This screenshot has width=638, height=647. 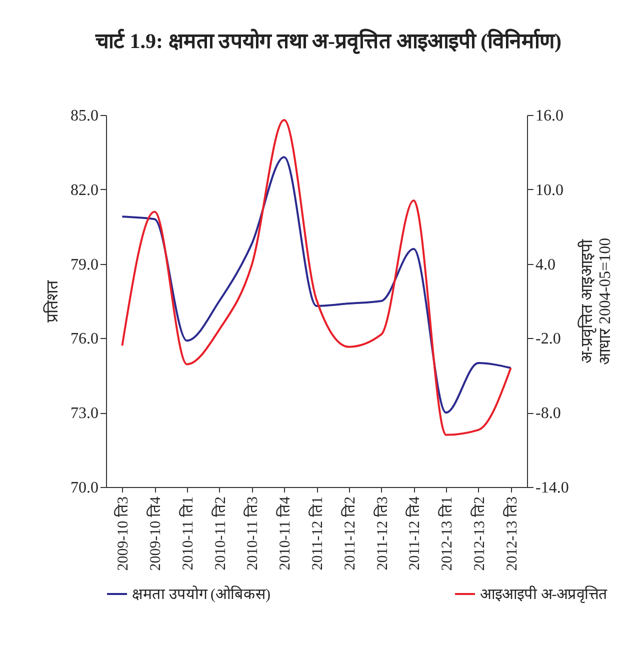 What do you see at coordinates (84, 413) in the screenshot?
I see `y-tick-label: 73.0` at bounding box center [84, 413].